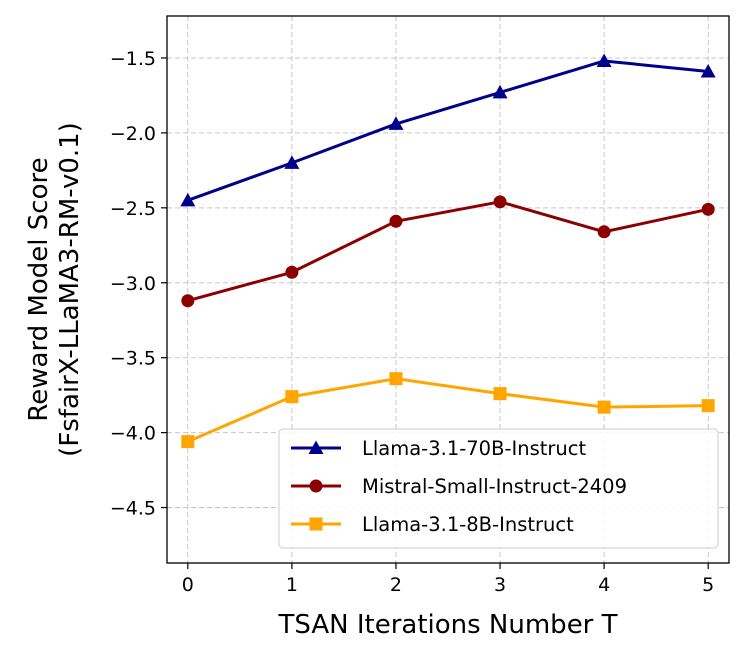 Image resolution: width=747 pixels, height=656 pixels. I want to click on y-tick-label: −1.5, so click(133, 59).